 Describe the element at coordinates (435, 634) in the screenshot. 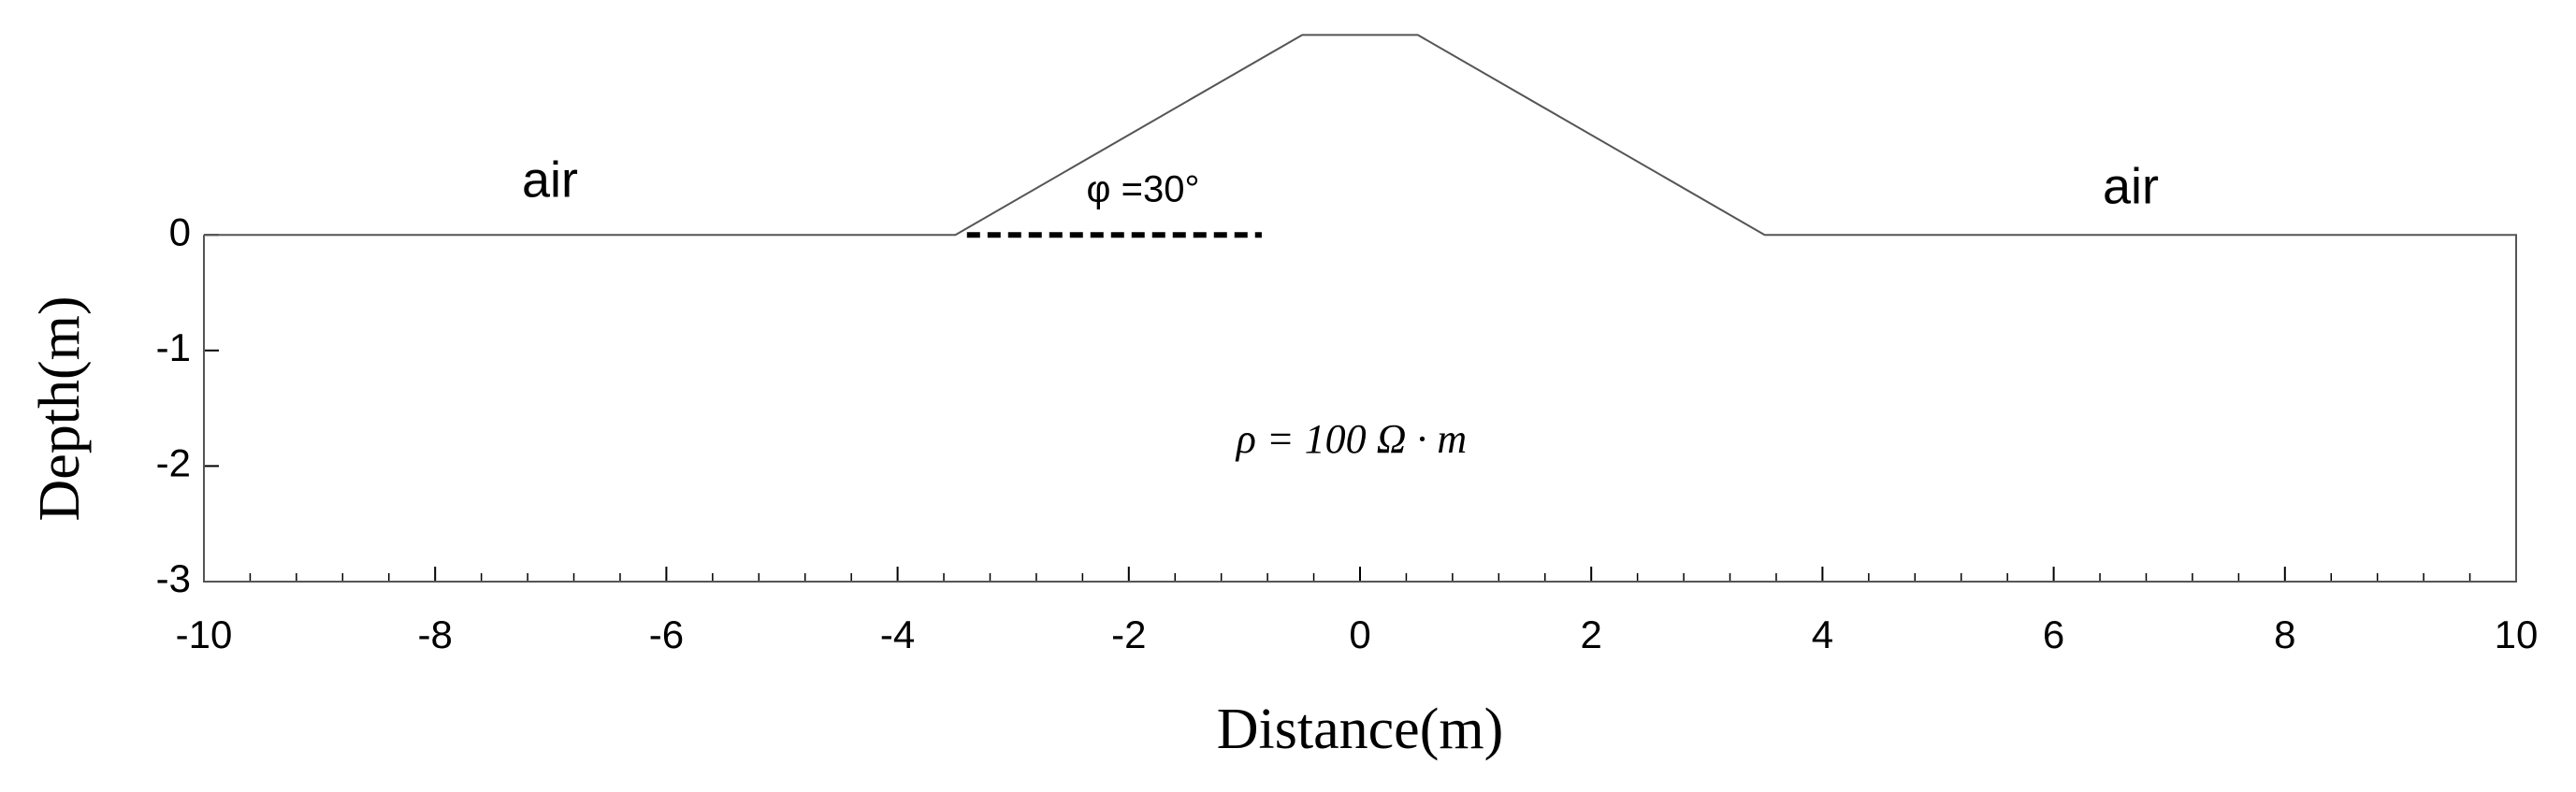

I see `x-tick-label: -8` at that location.